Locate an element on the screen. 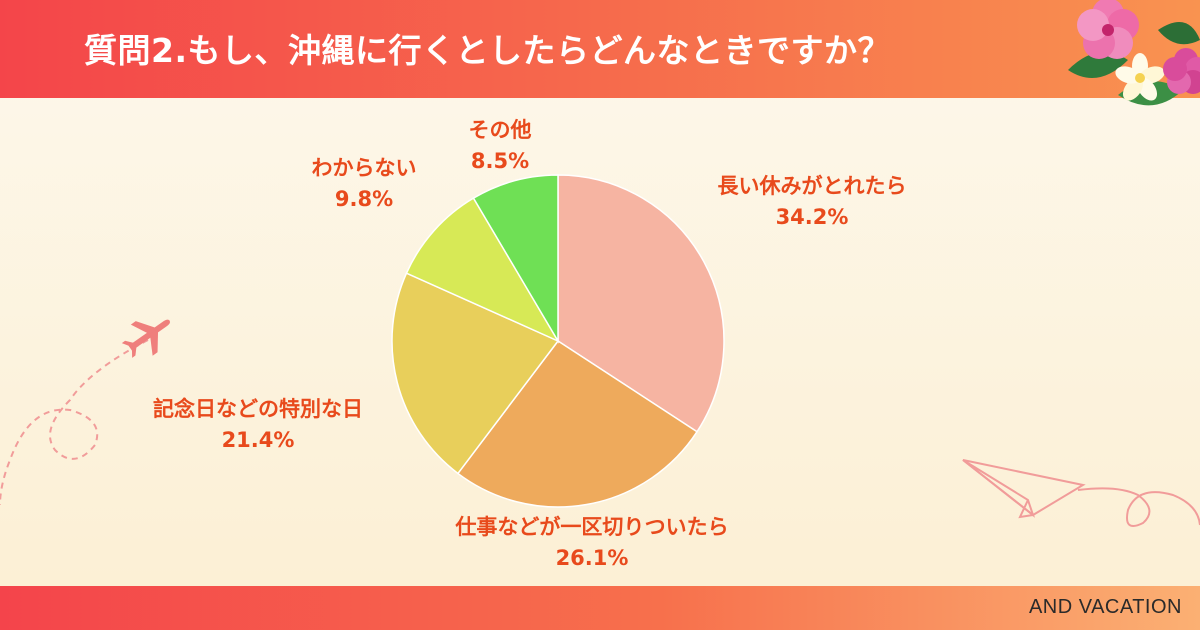  slice-name: 長い休みがとれたら is located at coordinates (812, 186).